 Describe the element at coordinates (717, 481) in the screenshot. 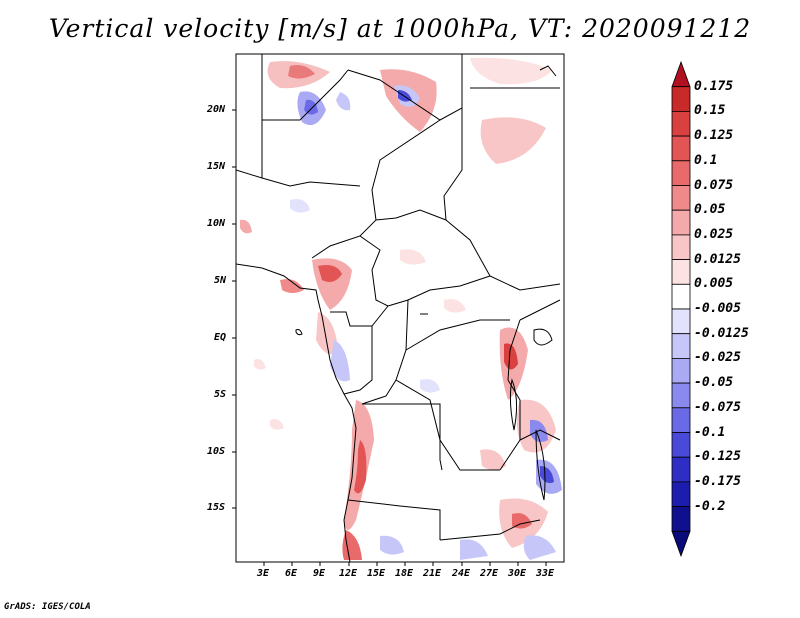

I see `colorbar-label: -0.175` at that location.